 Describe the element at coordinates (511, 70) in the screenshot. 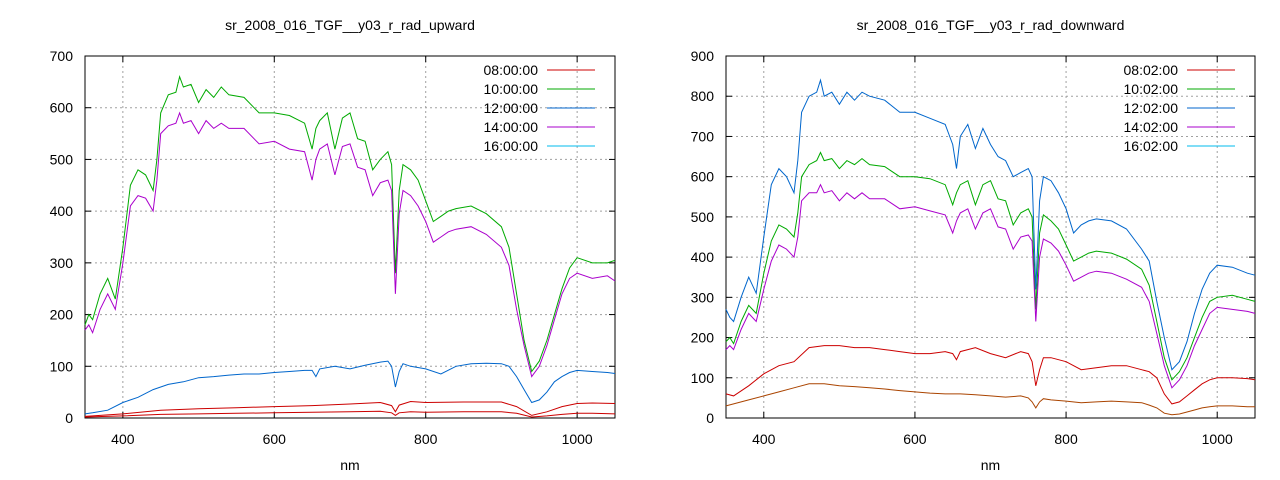

I see `legend-label: 08:00:00` at that location.